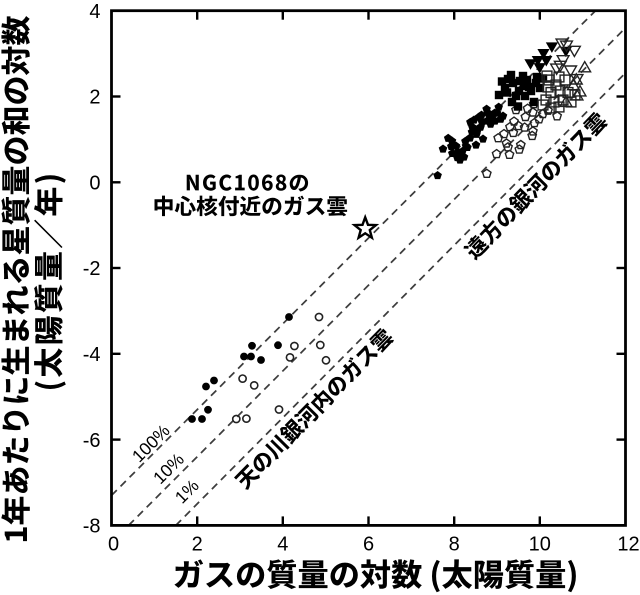 The height and width of the screenshot is (595, 640). Describe the element at coordinates (92, 441) in the screenshot. I see `svg-text: -6` at that location.